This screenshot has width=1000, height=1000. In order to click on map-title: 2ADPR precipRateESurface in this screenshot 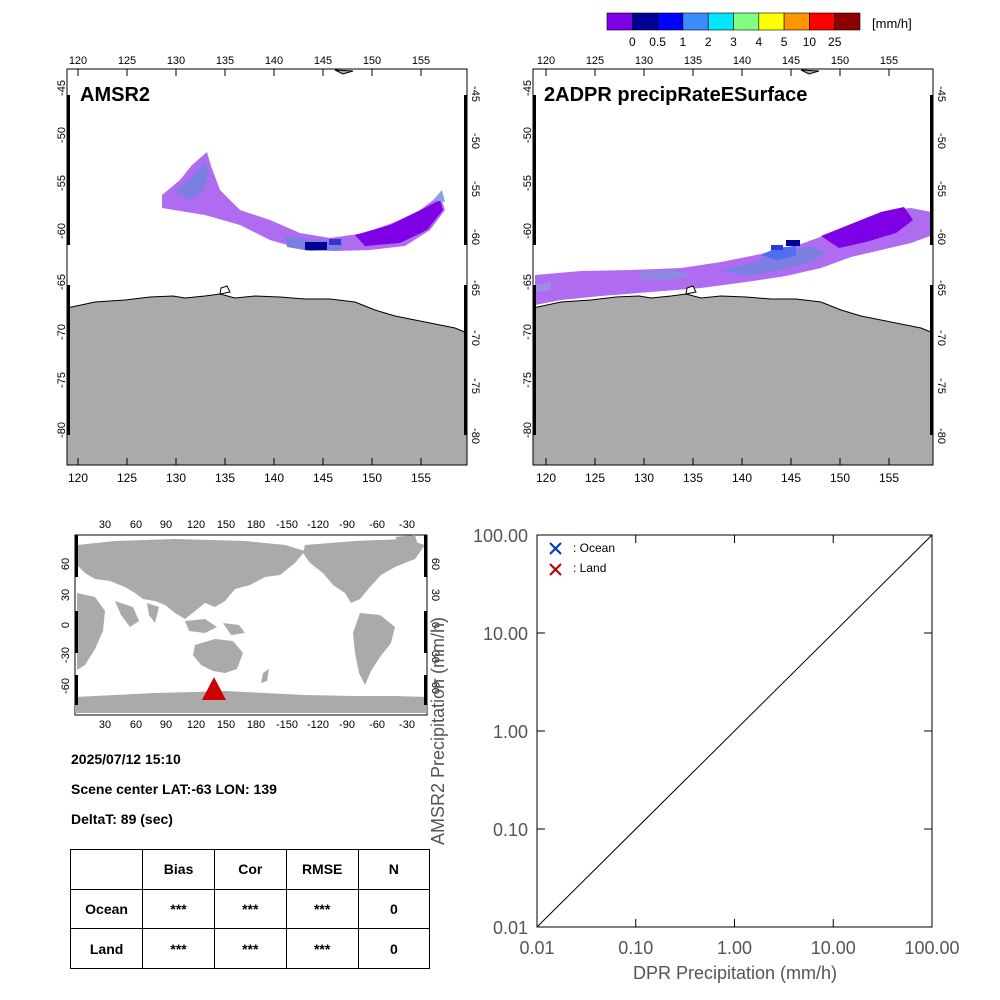, I will do `click(675, 95)`.